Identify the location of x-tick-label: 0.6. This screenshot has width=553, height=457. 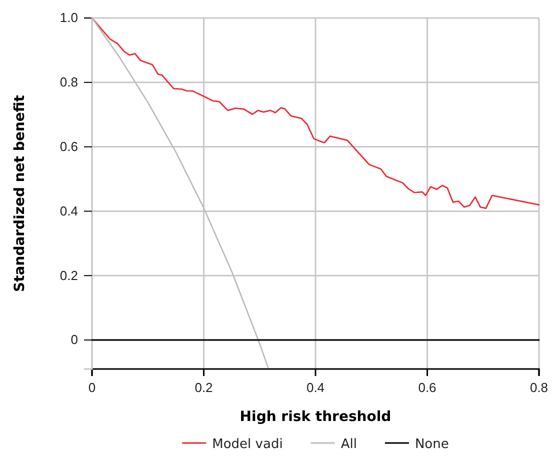
(427, 387).